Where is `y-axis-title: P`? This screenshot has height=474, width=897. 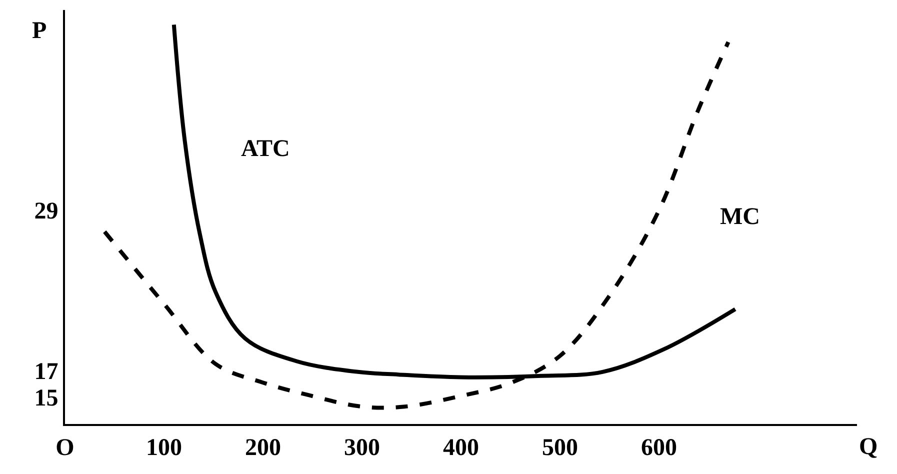
y-axis-title: P is located at coordinates (39, 31).